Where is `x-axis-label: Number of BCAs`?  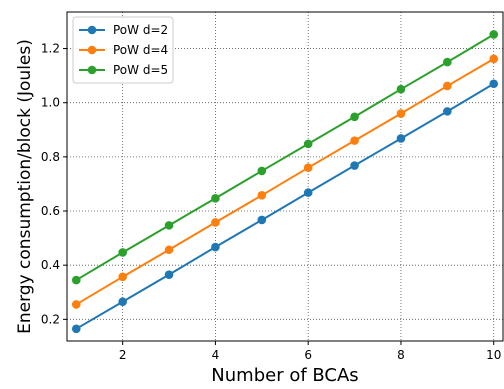
x-axis-label: Number of BCAs is located at coordinates (284, 375).